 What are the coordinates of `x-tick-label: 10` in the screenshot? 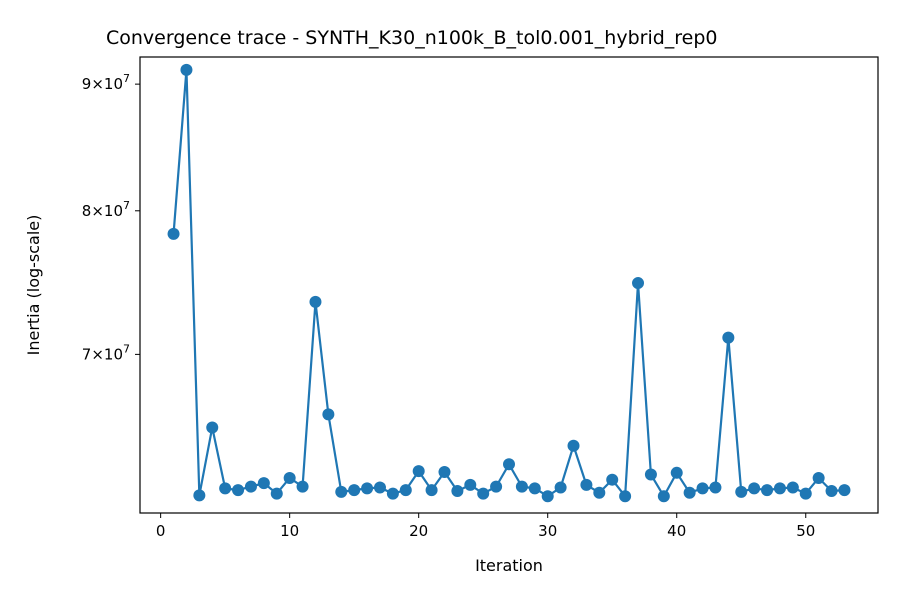 It's located at (289, 531).